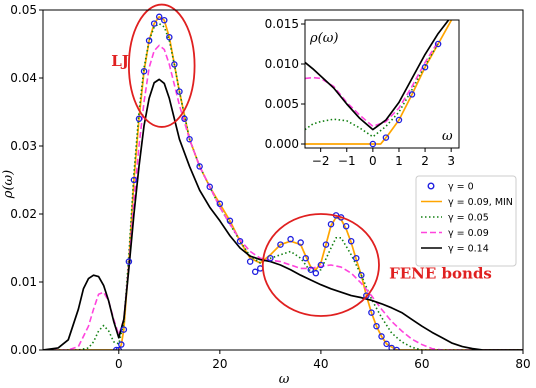 The image size is (536, 388). Describe the element at coordinates (26, 180) in the screenshot. I see `y-axis-ticks: 0.00 0.01 0.02 0.03 0.04 0.05` at that location.